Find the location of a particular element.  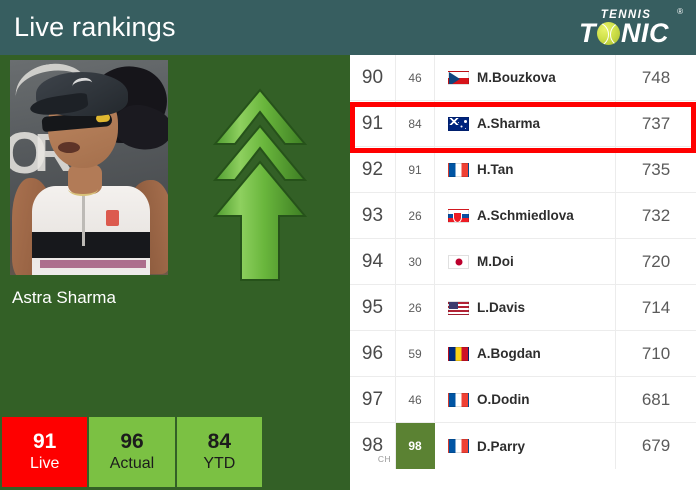

table-row: 93 26 A.Schmiedlova 732 is located at coordinates (523, 216).